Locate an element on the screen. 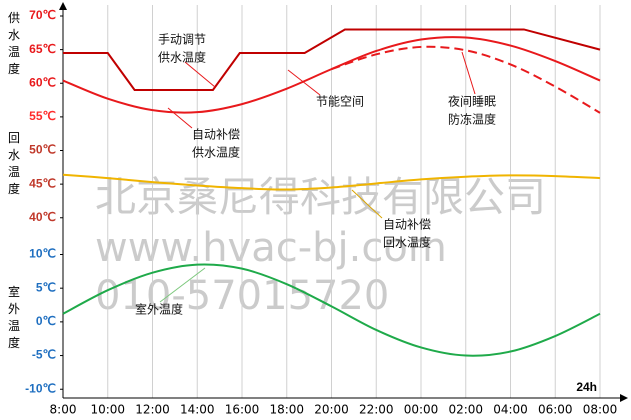  annotation: 节能空间 is located at coordinates (340, 102).